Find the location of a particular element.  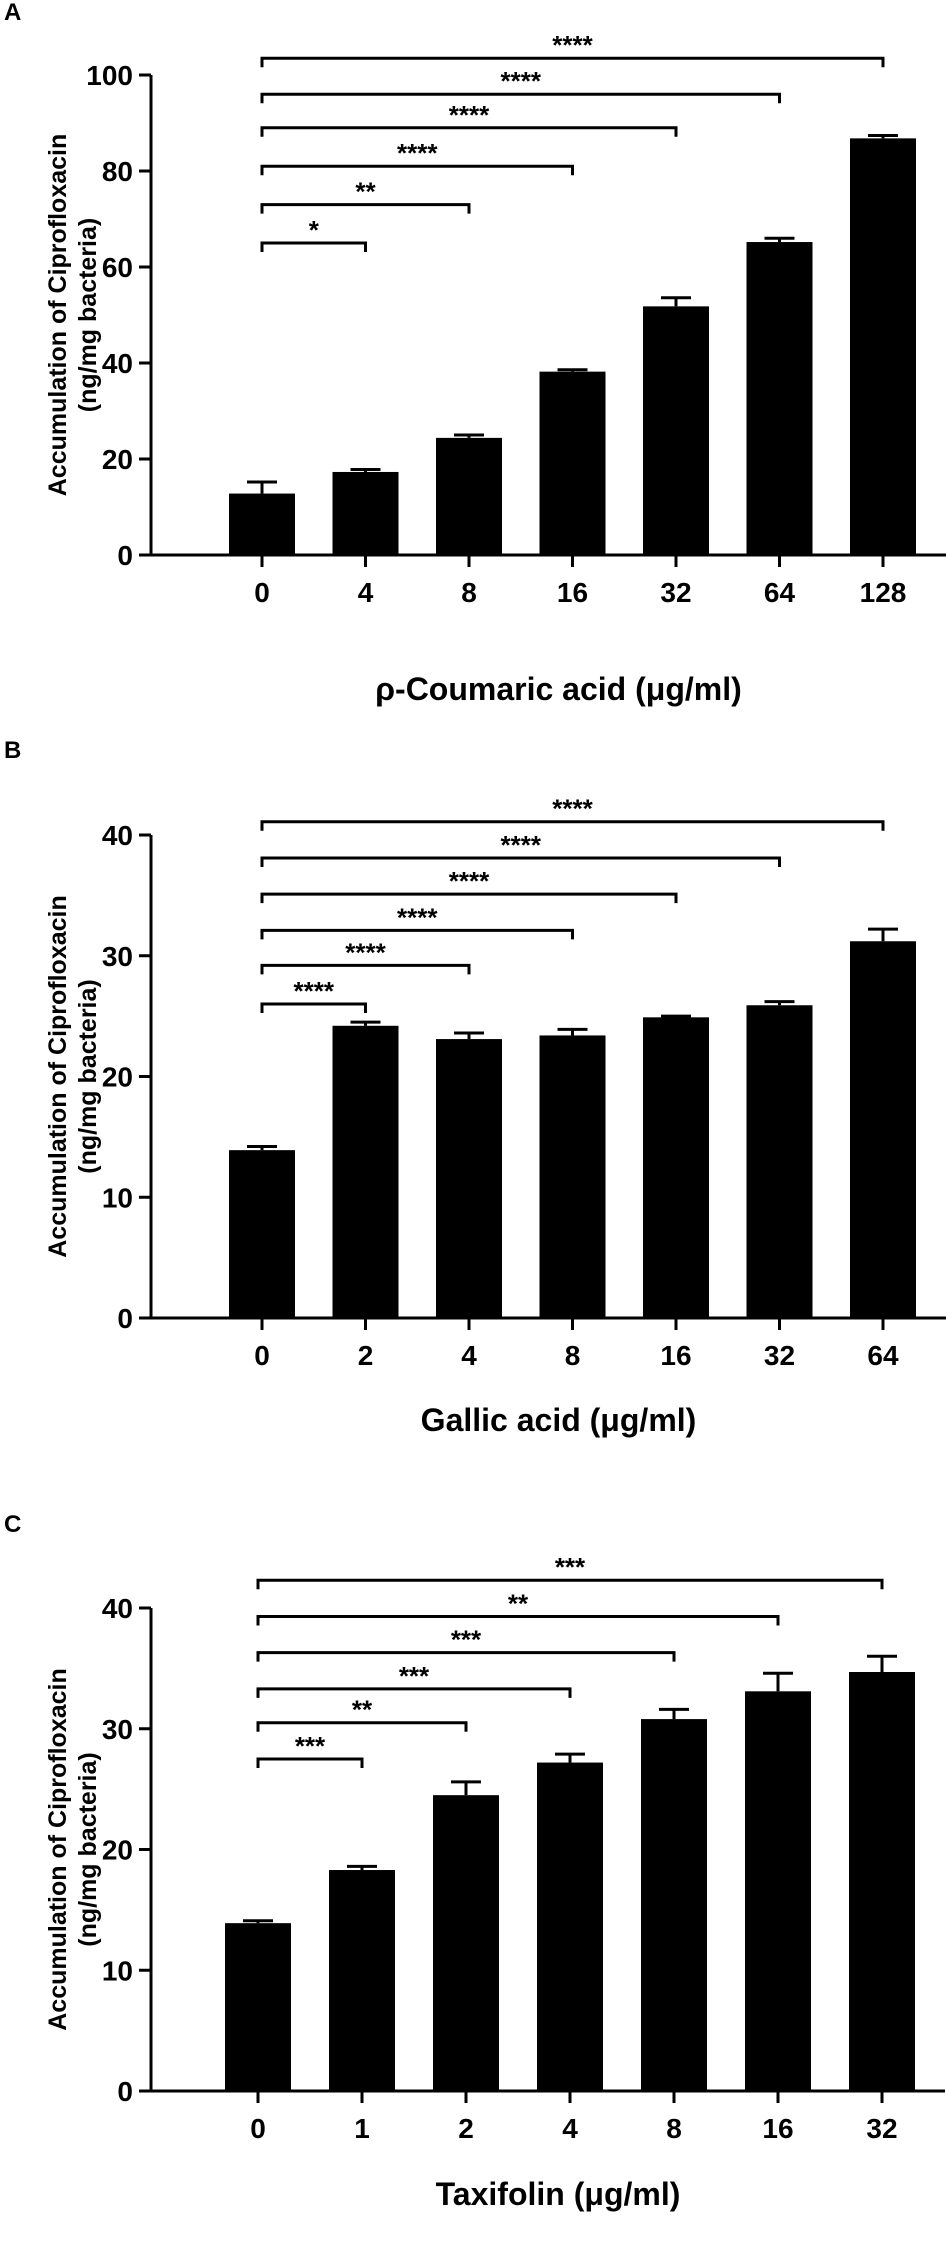

x-axis-label: Taxifolin (μg/ml) is located at coordinates (558, 2194).